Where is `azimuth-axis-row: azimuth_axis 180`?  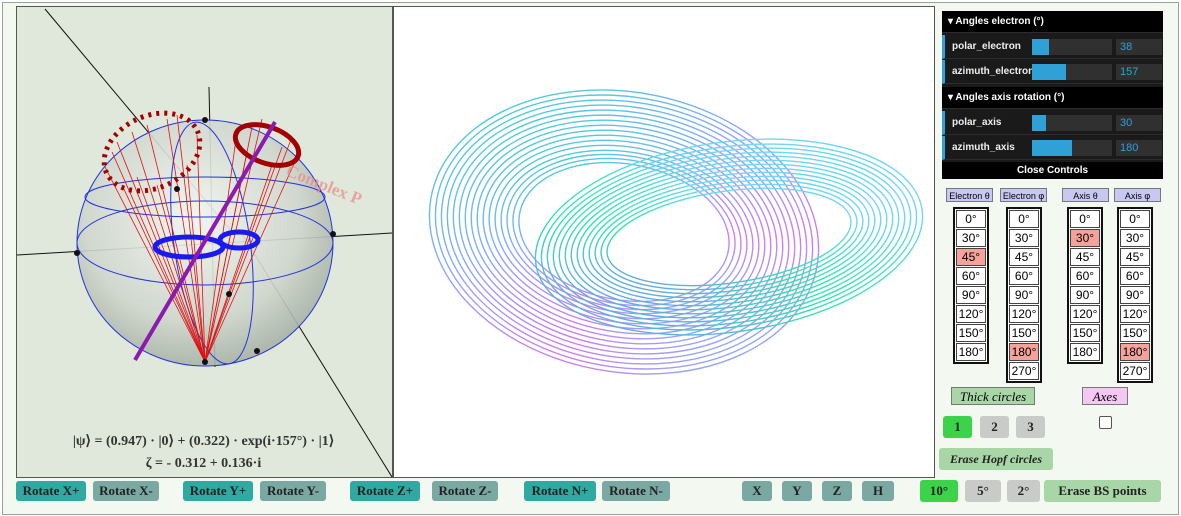 azimuth-axis-row: azimuth_axis 180 is located at coordinates (1052, 148).